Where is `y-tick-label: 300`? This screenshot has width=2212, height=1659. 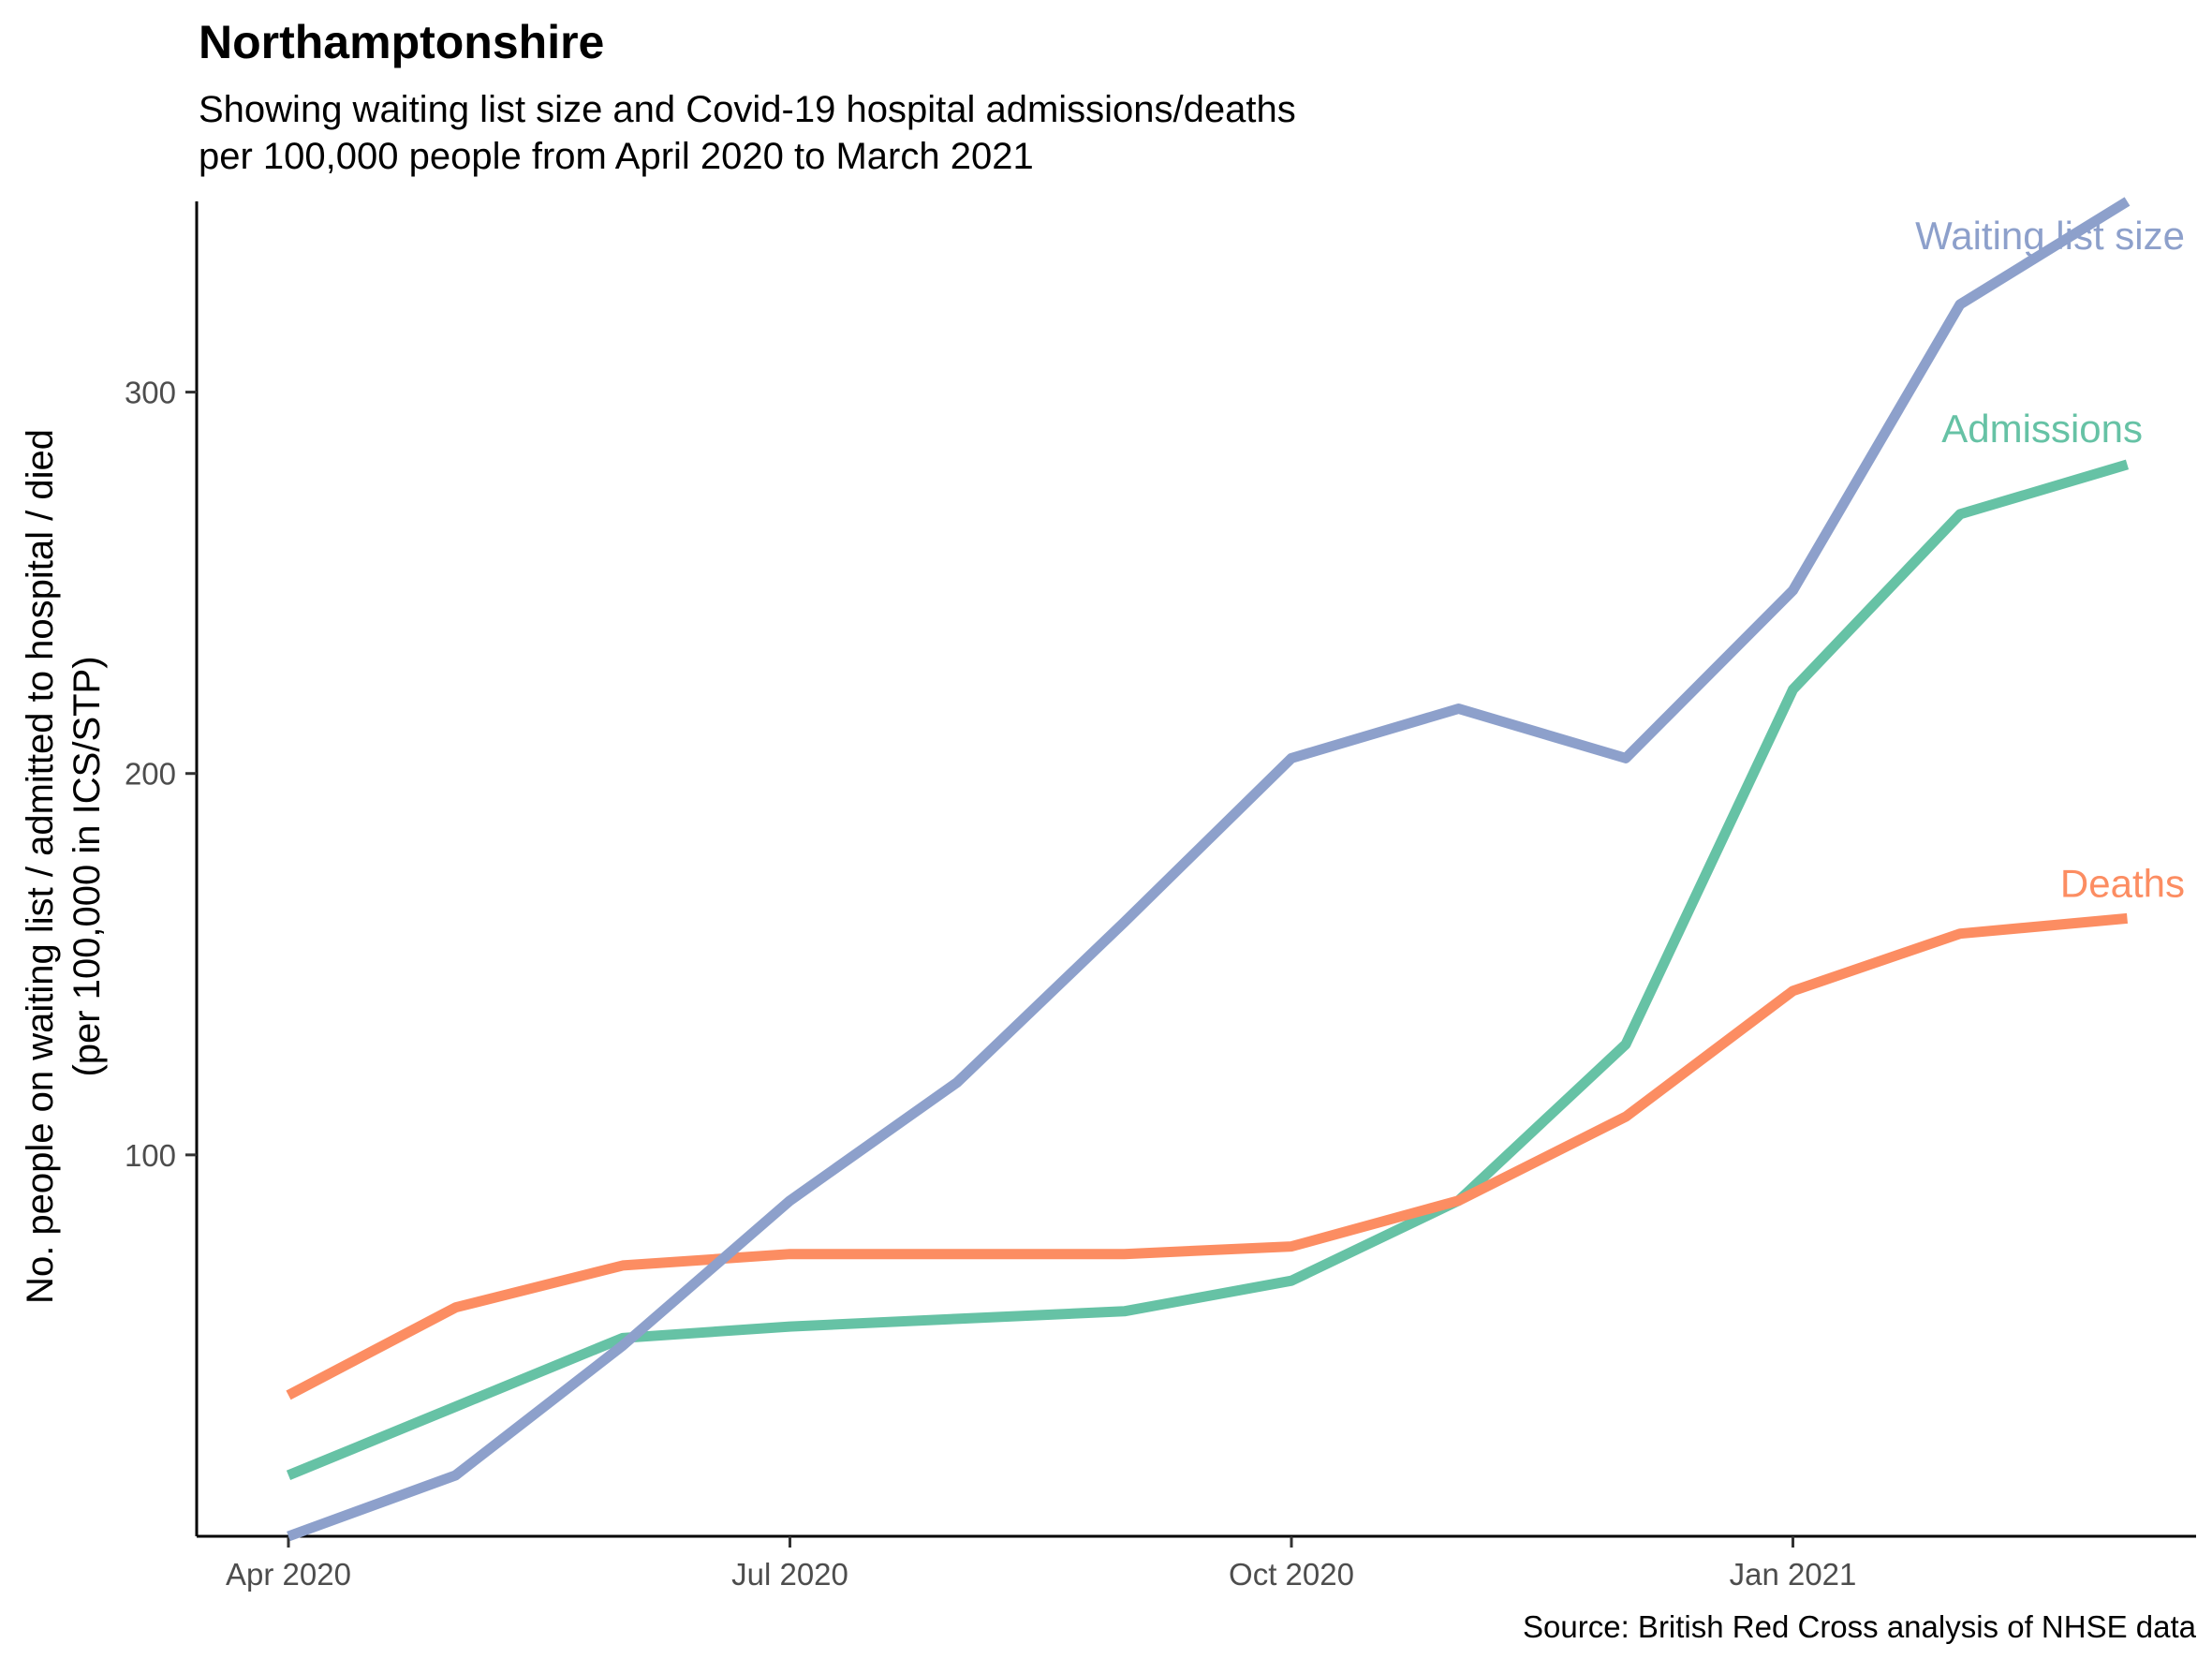 y-tick-label: 300 is located at coordinates (151, 393).